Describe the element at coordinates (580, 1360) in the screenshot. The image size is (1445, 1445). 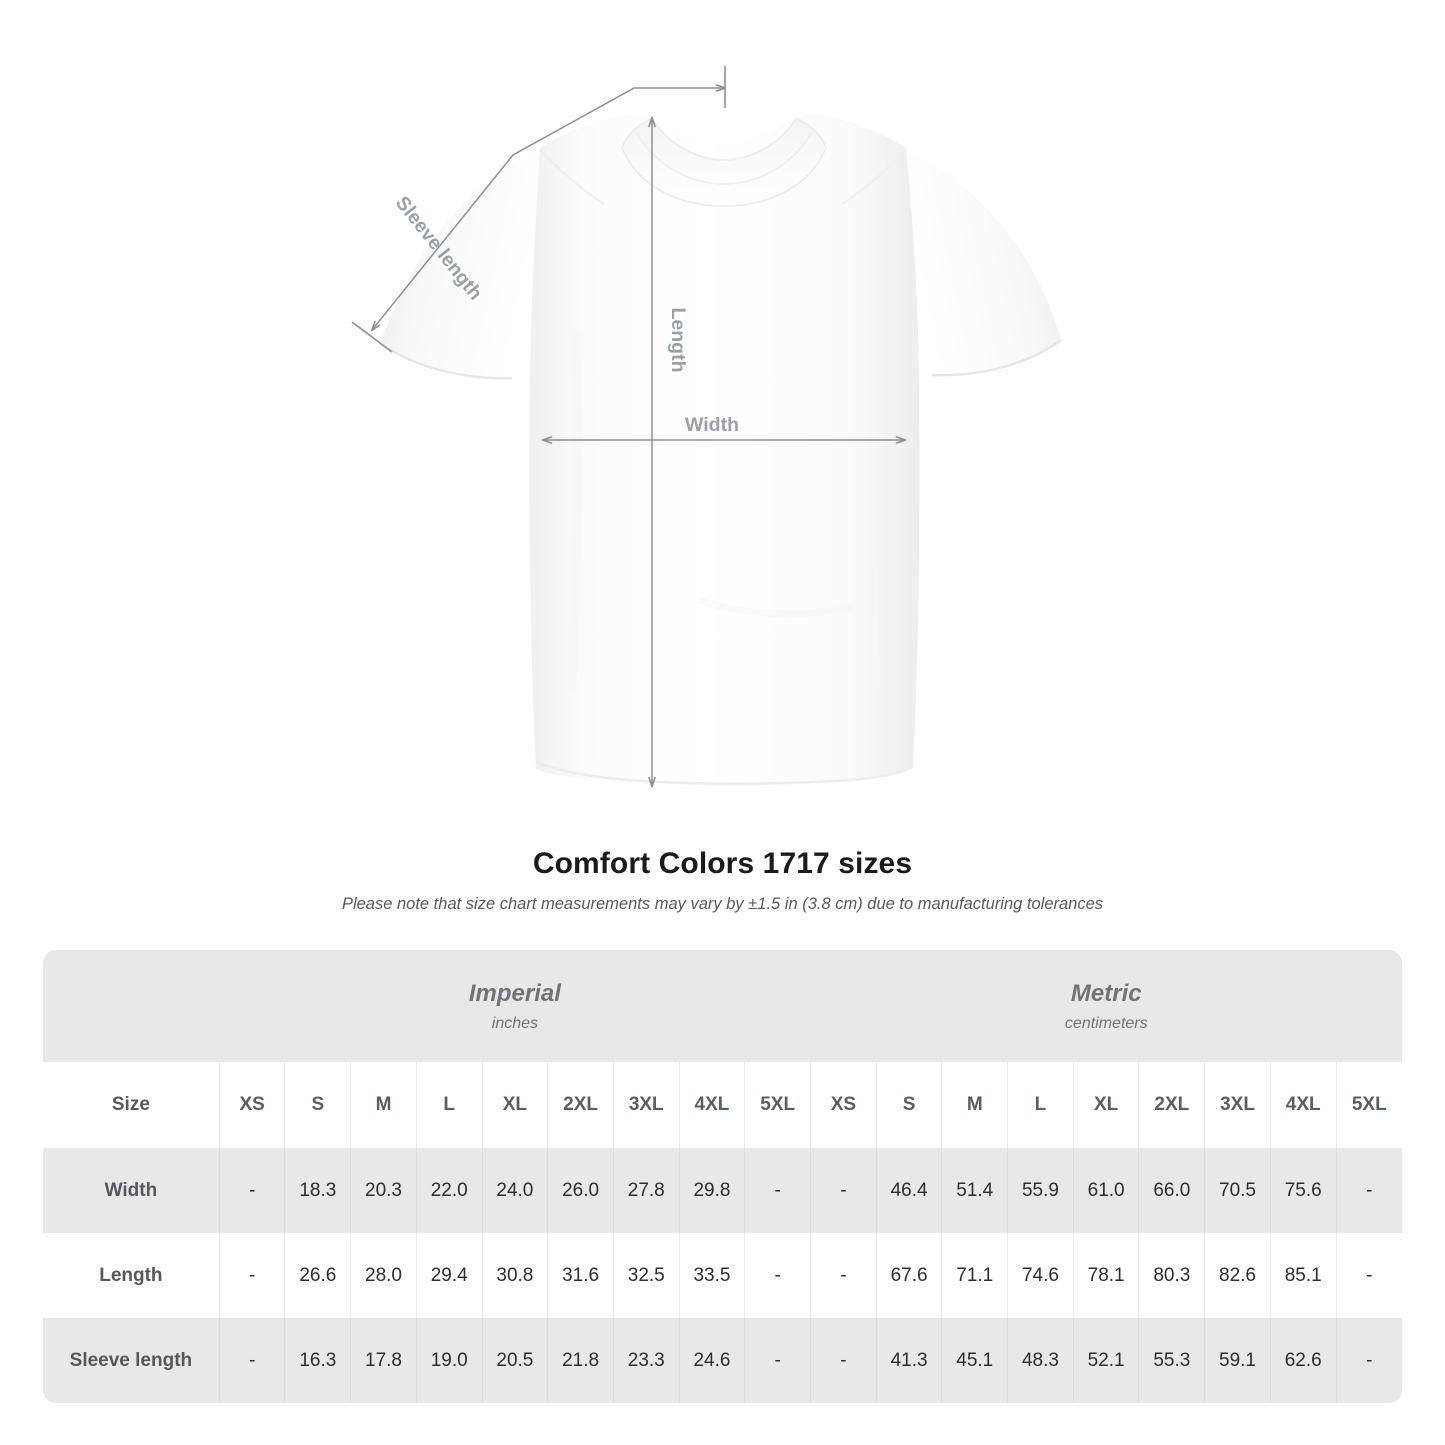
I see `cell-sleeve-imperial-2xl: 21.8` at that location.